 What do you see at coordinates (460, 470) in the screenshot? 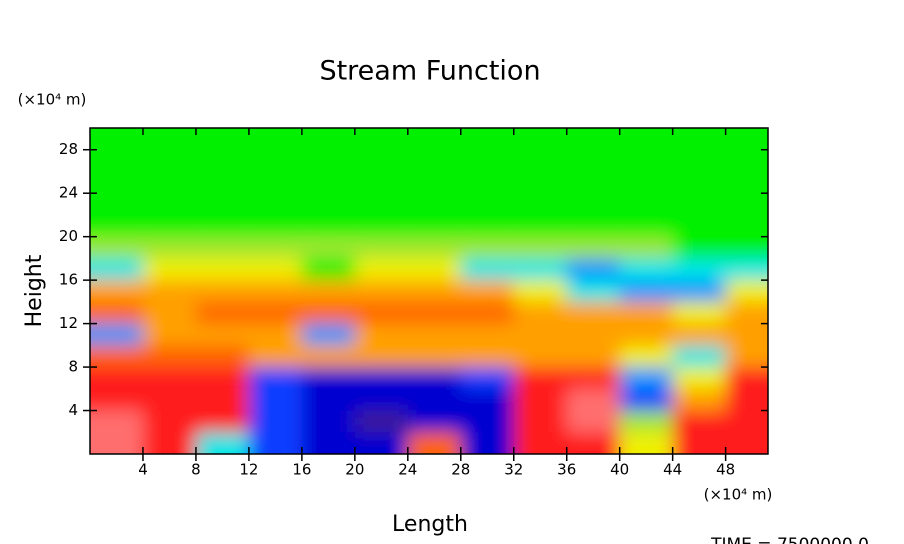
I see `x-tick-label: 28` at bounding box center [460, 470].